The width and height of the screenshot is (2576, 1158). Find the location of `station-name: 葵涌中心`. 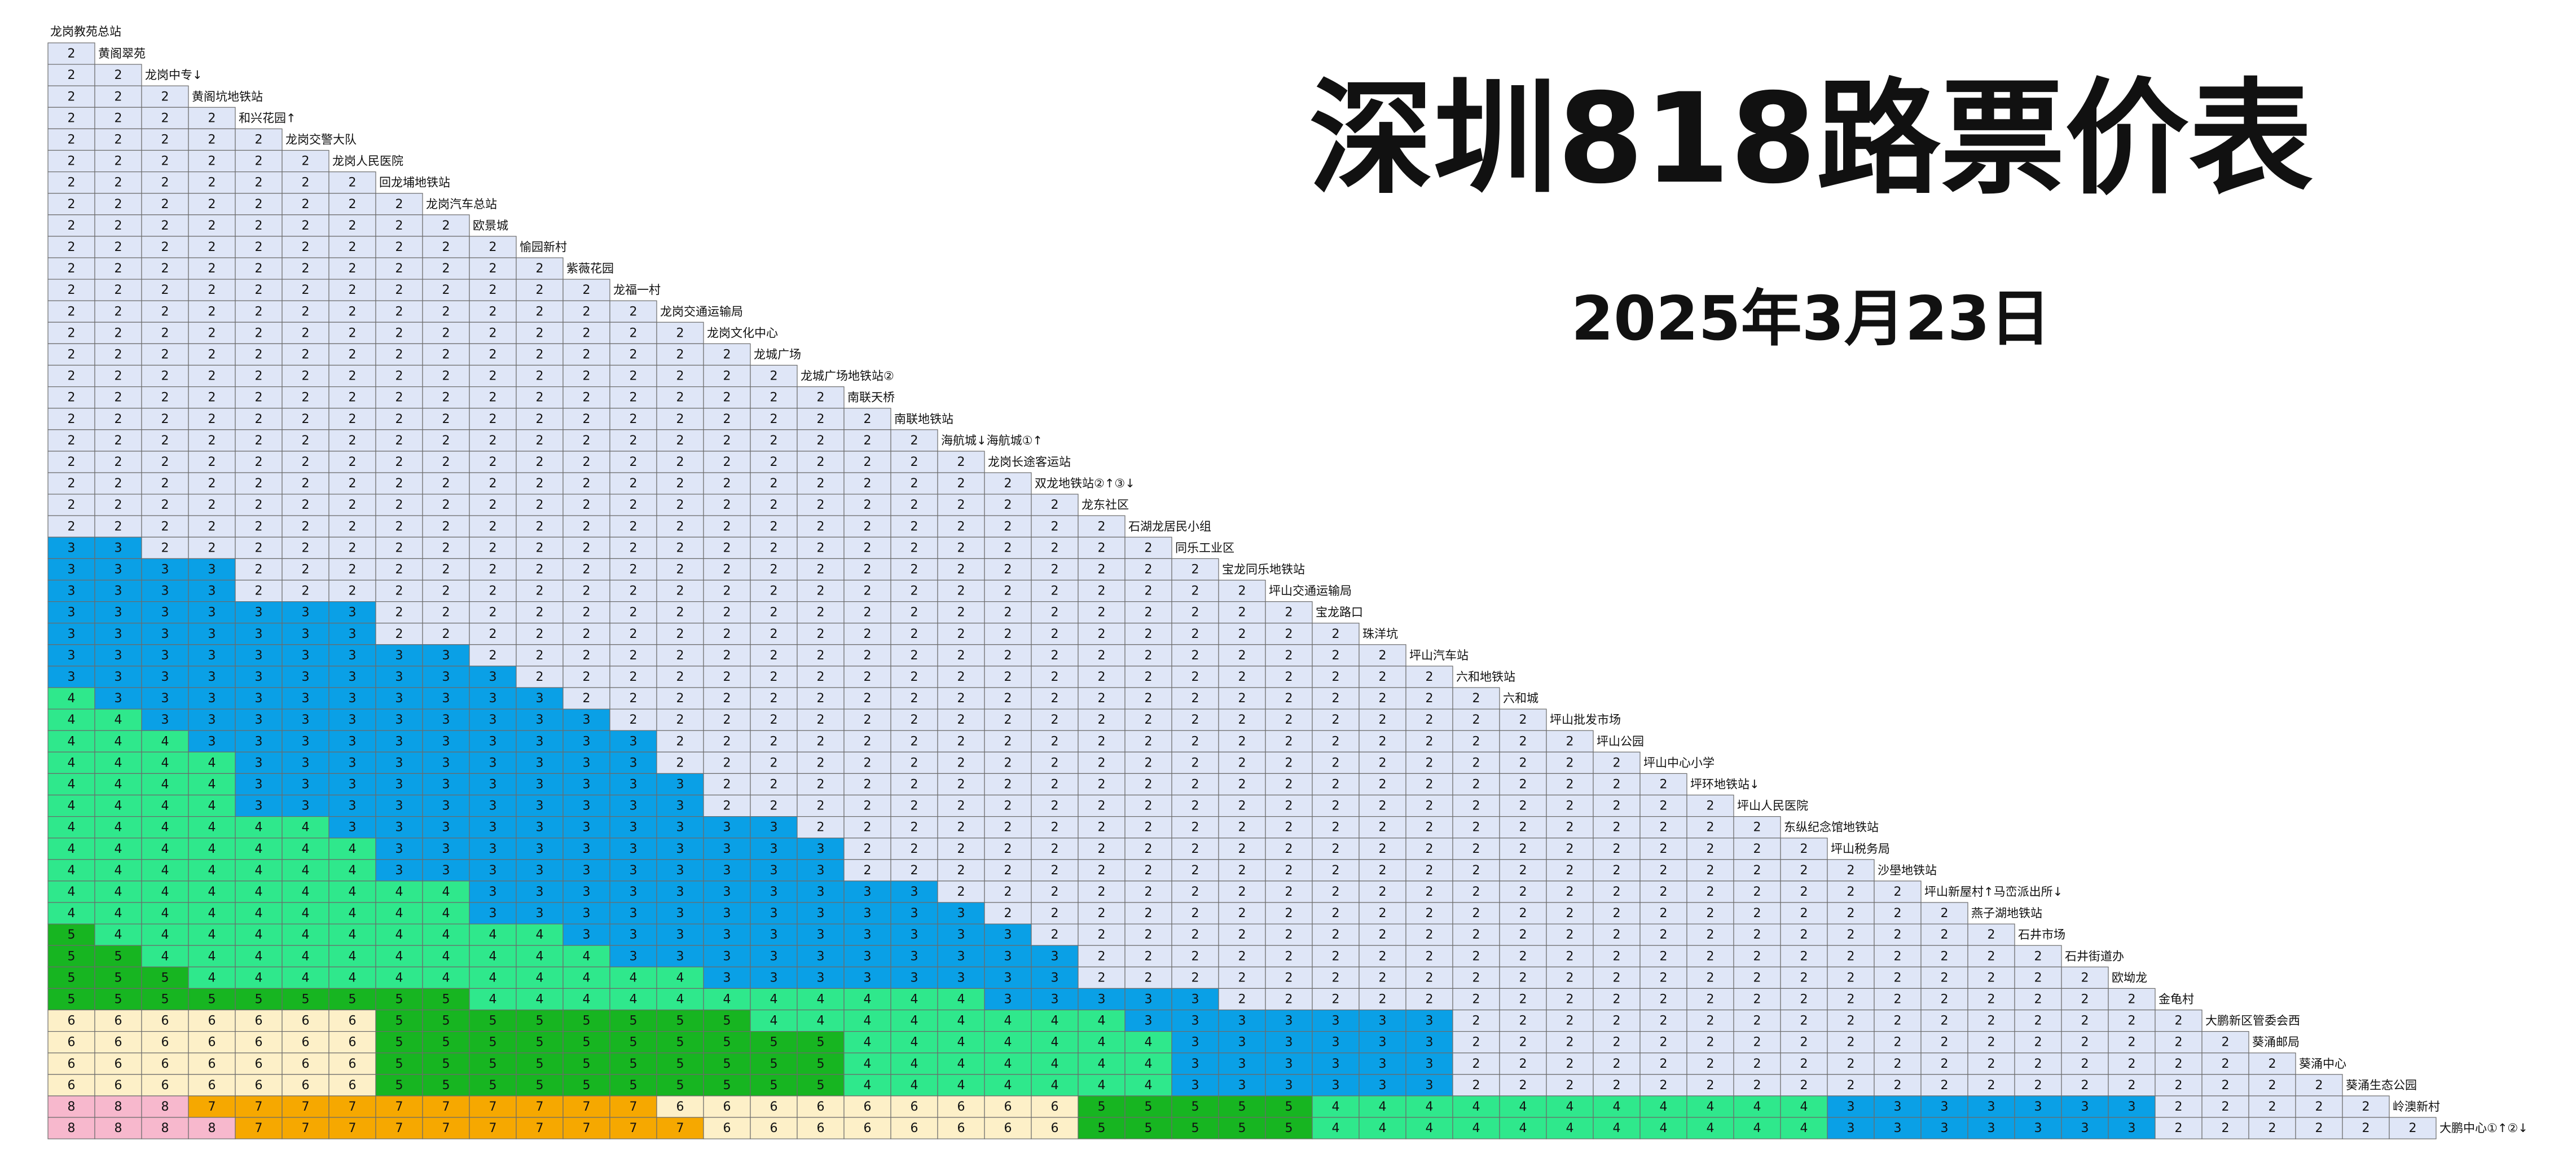

station-name: 葵涌中心 is located at coordinates (2323, 1064).